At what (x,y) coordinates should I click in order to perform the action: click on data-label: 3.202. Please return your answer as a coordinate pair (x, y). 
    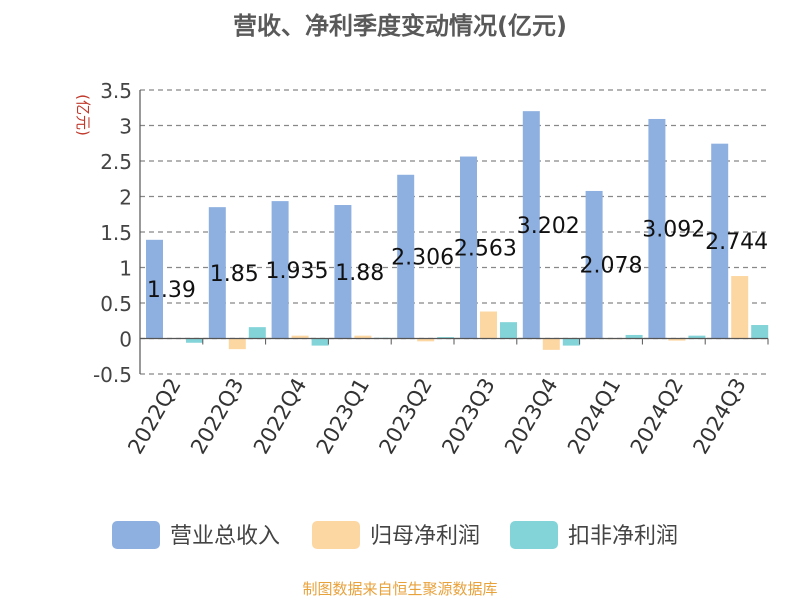
    Looking at the image, I should click on (548, 226).